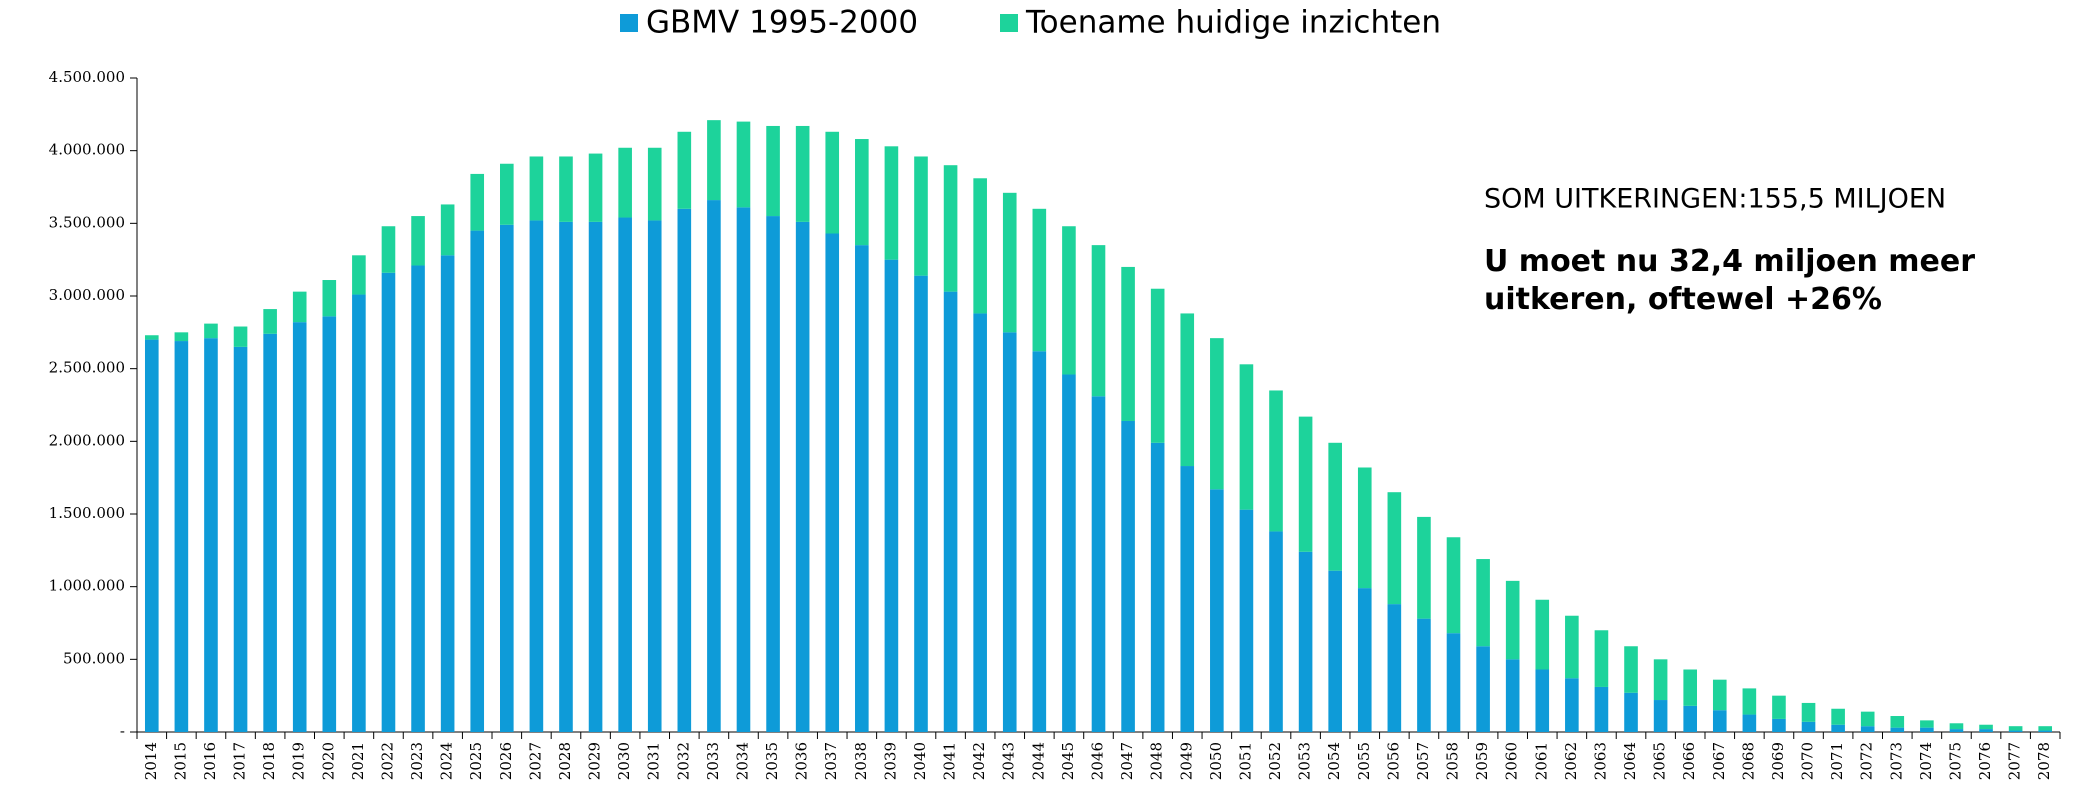 The width and height of the screenshot is (2084, 795). I want to click on y-tick-label: 4.500.000, so click(87, 77).